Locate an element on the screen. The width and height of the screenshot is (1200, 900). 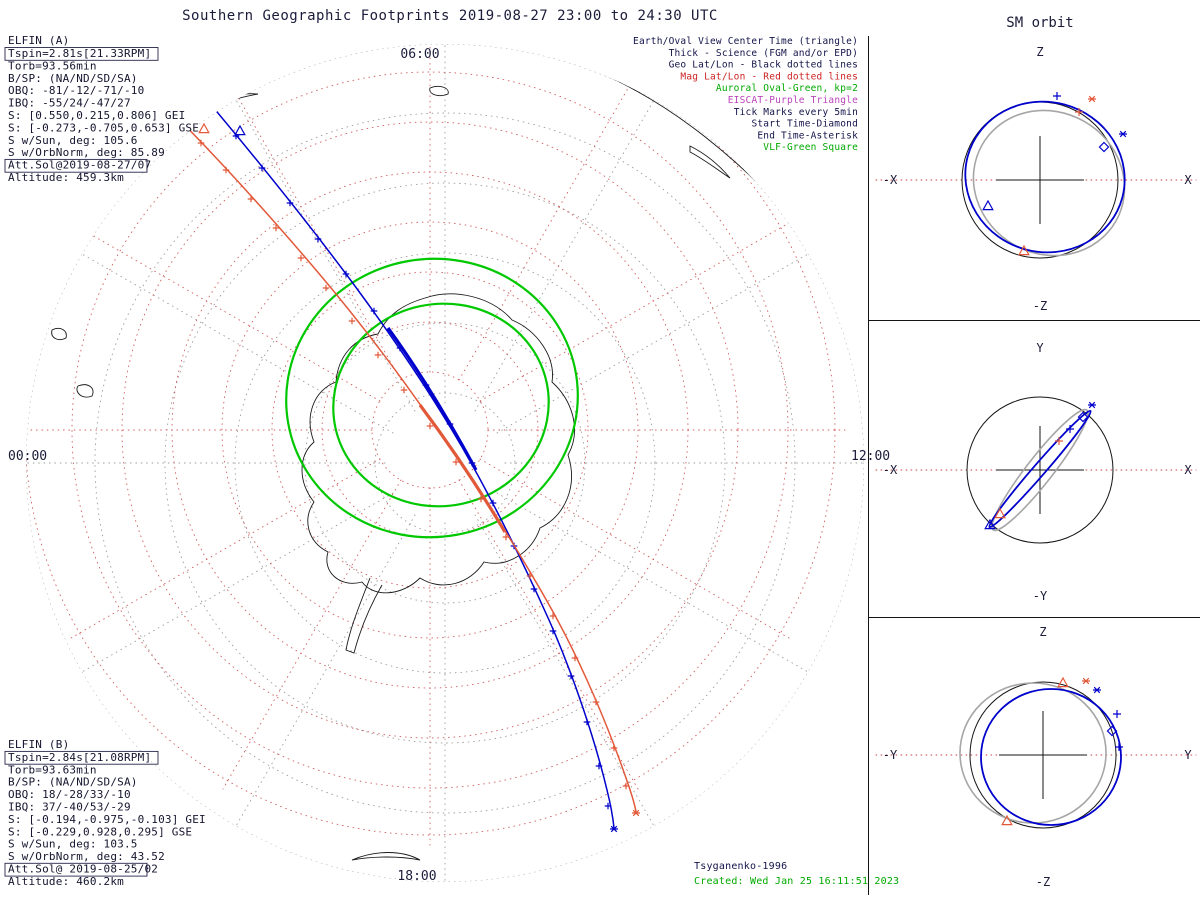
model-label: Tsyganenko-1996 is located at coordinates (740, 866).